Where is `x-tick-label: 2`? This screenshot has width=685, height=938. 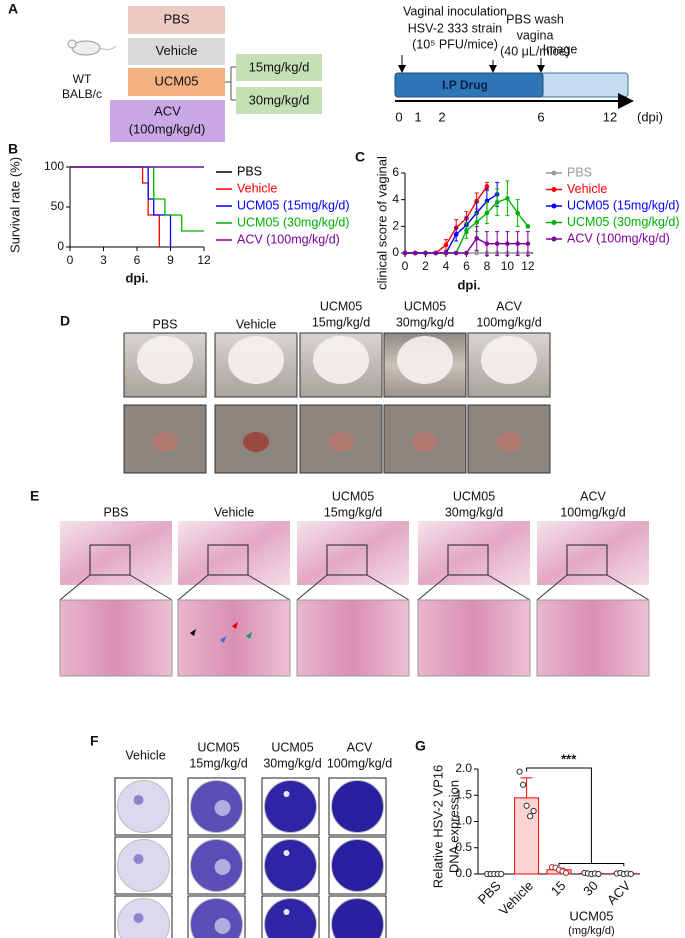 x-tick-label: 2 is located at coordinates (425, 266).